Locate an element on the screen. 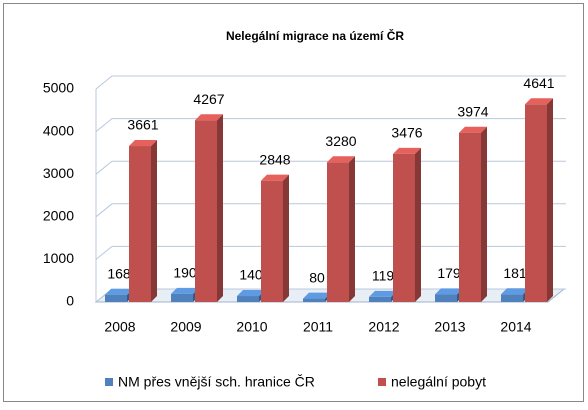 Image resolution: width=588 pixels, height=410 pixels. y-tick-label: 2000 is located at coordinates (58, 216).